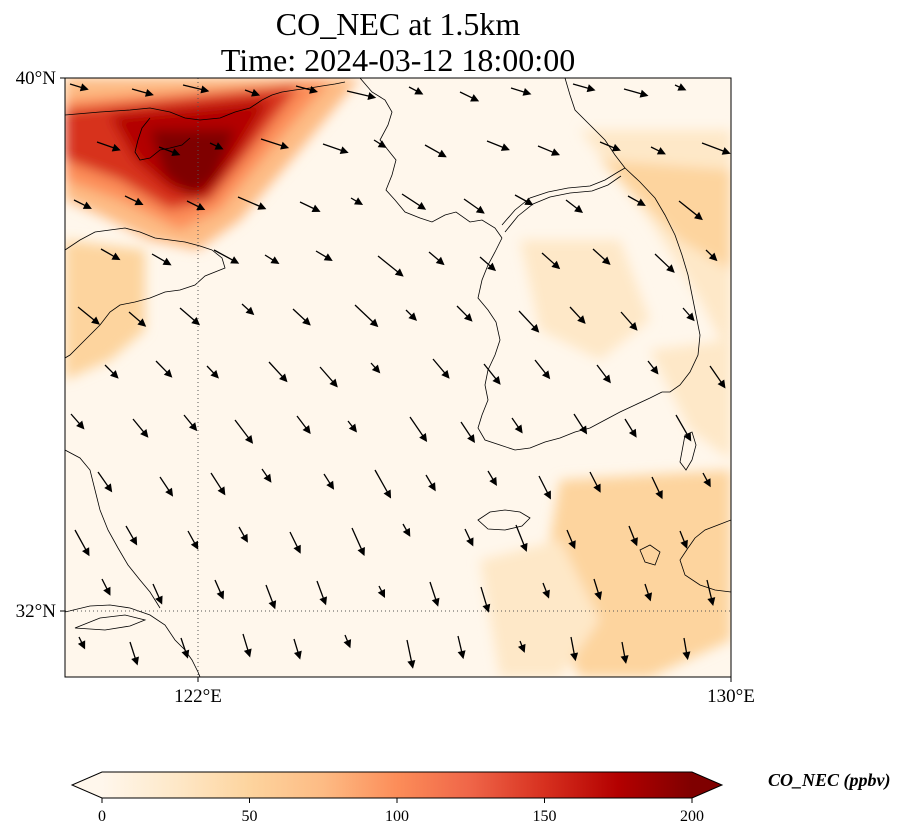 The image size is (920, 836). What do you see at coordinates (198, 696) in the screenshot?
I see `lon-label-122: 122°E` at bounding box center [198, 696].